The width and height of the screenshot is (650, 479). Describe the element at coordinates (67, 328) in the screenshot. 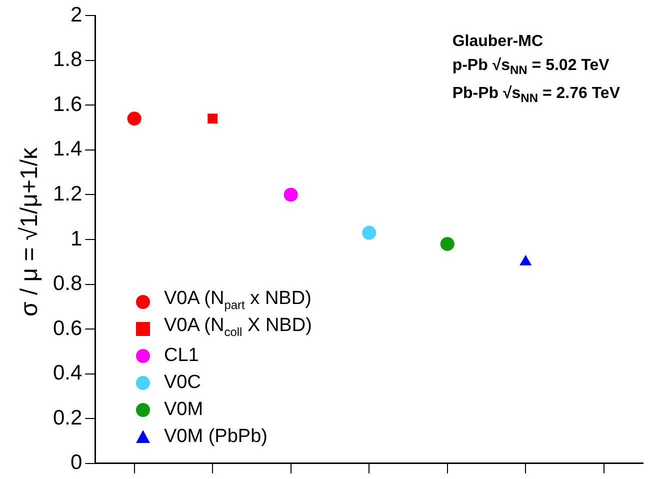

I see `y-tick-label: 0.6` at that location.